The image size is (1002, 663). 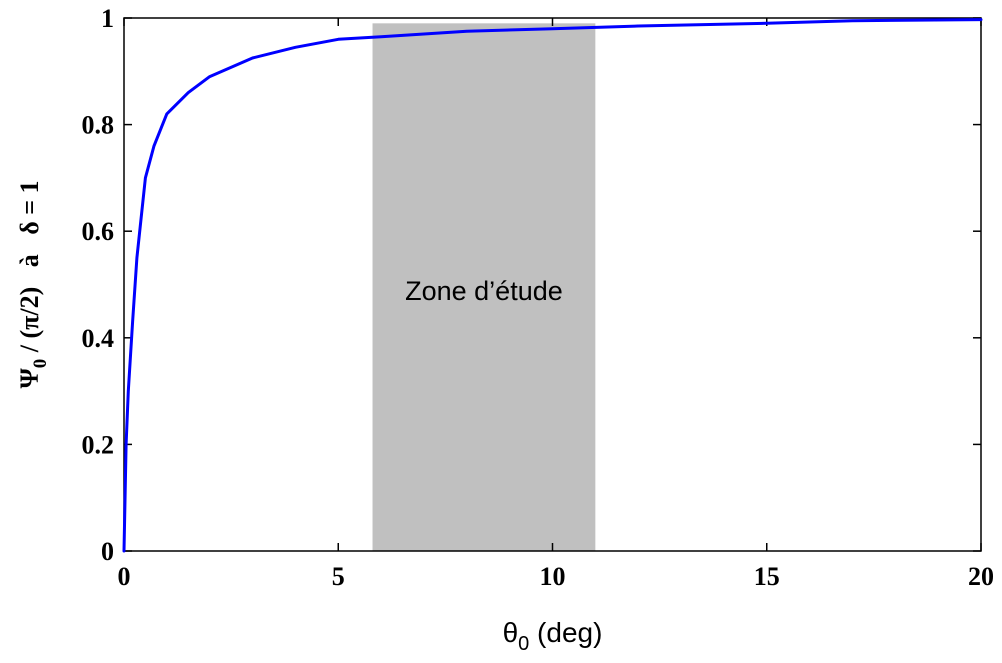 What do you see at coordinates (338, 576) in the screenshot?
I see `x-tick-label: 5` at bounding box center [338, 576].